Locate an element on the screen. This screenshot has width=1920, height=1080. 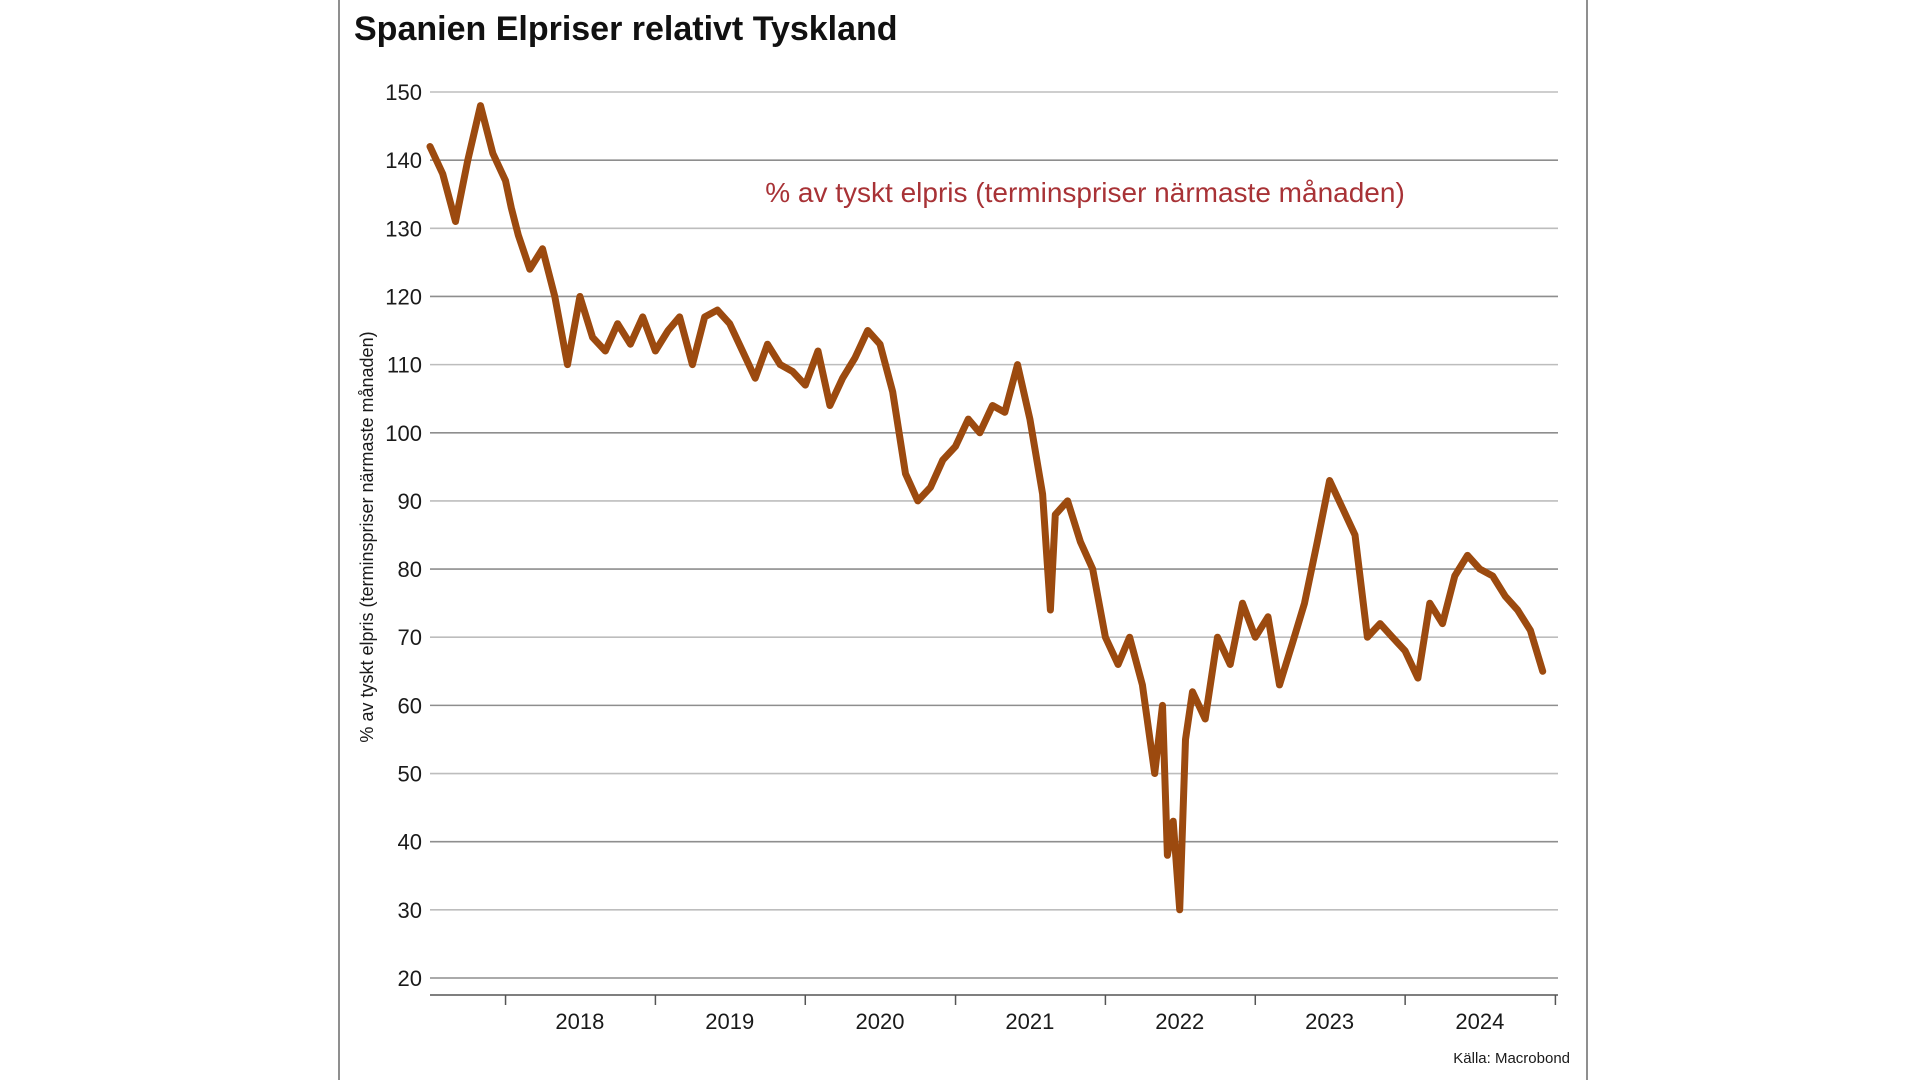
x-tick-label: 2018 is located at coordinates (579, 1021).